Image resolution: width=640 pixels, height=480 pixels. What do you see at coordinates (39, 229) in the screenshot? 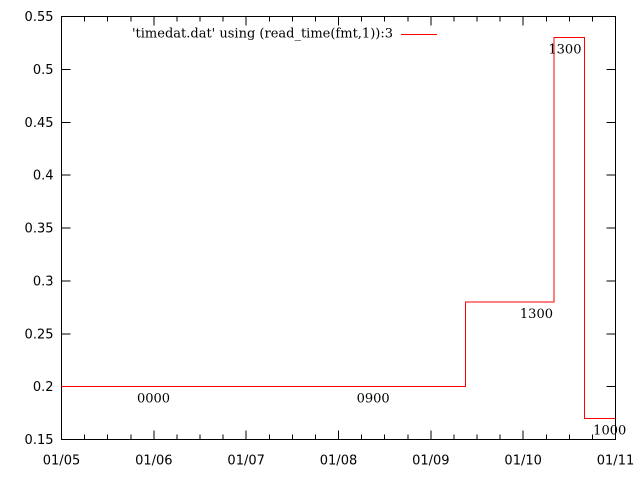
I see `y-tick-label: 0.35` at bounding box center [39, 229].